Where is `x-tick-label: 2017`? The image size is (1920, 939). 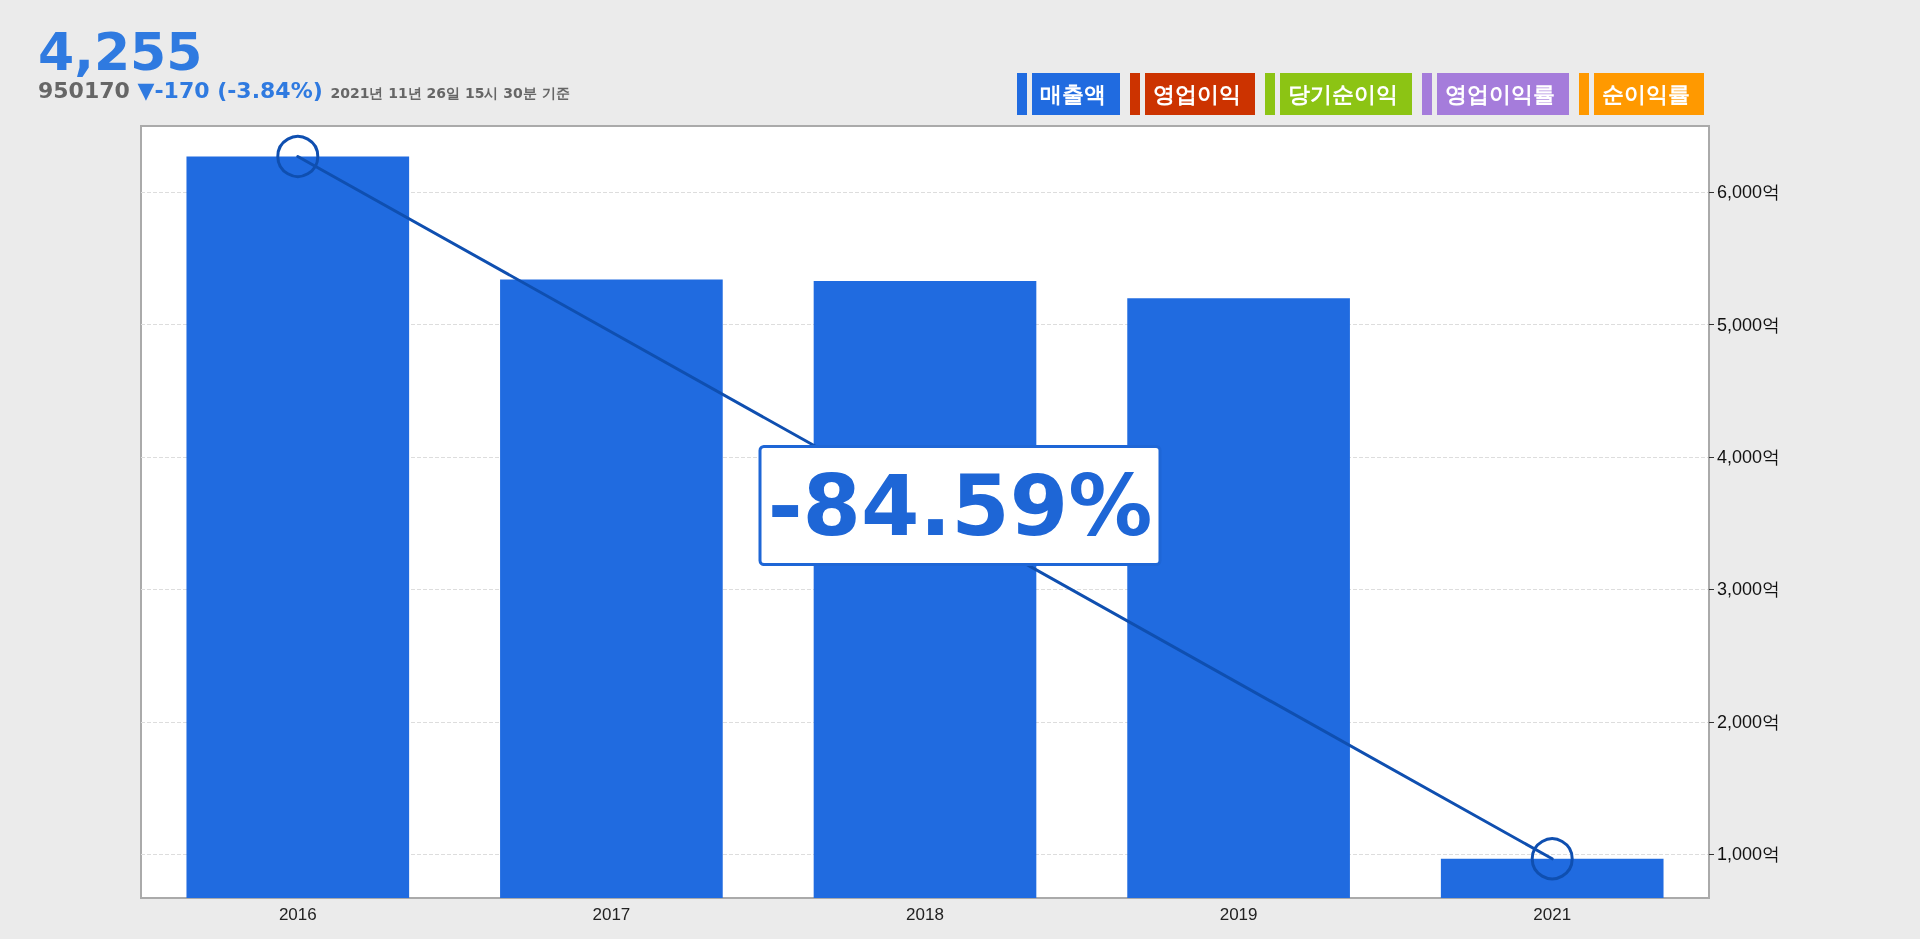
x-tick-label: 2017 is located at coordinates (611, 914).